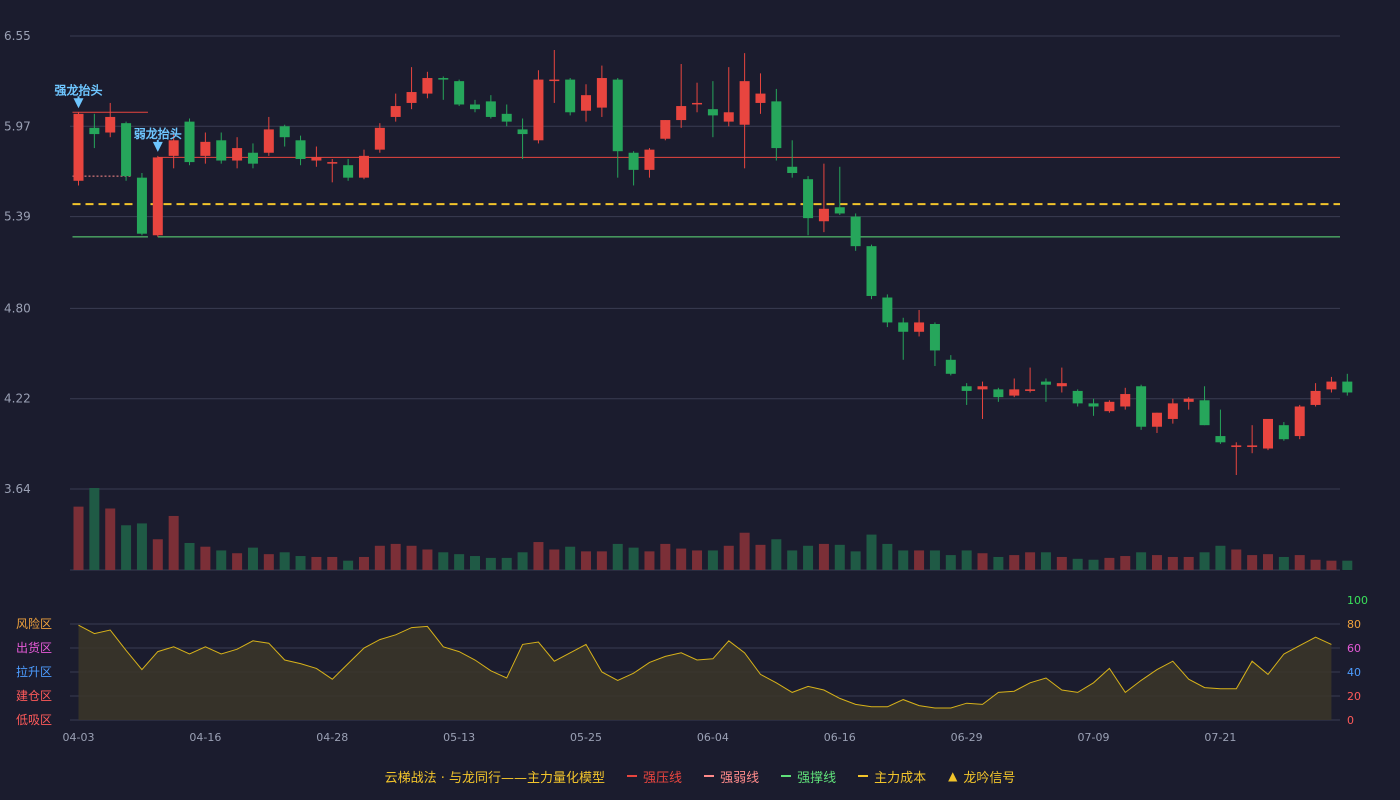 Image resolution: width=1400 pixels, height=800 pixels. Describe the element at coordinates (654, 776) in the screenshot. I see `legend-strong-pressure: 强压线` at that location.